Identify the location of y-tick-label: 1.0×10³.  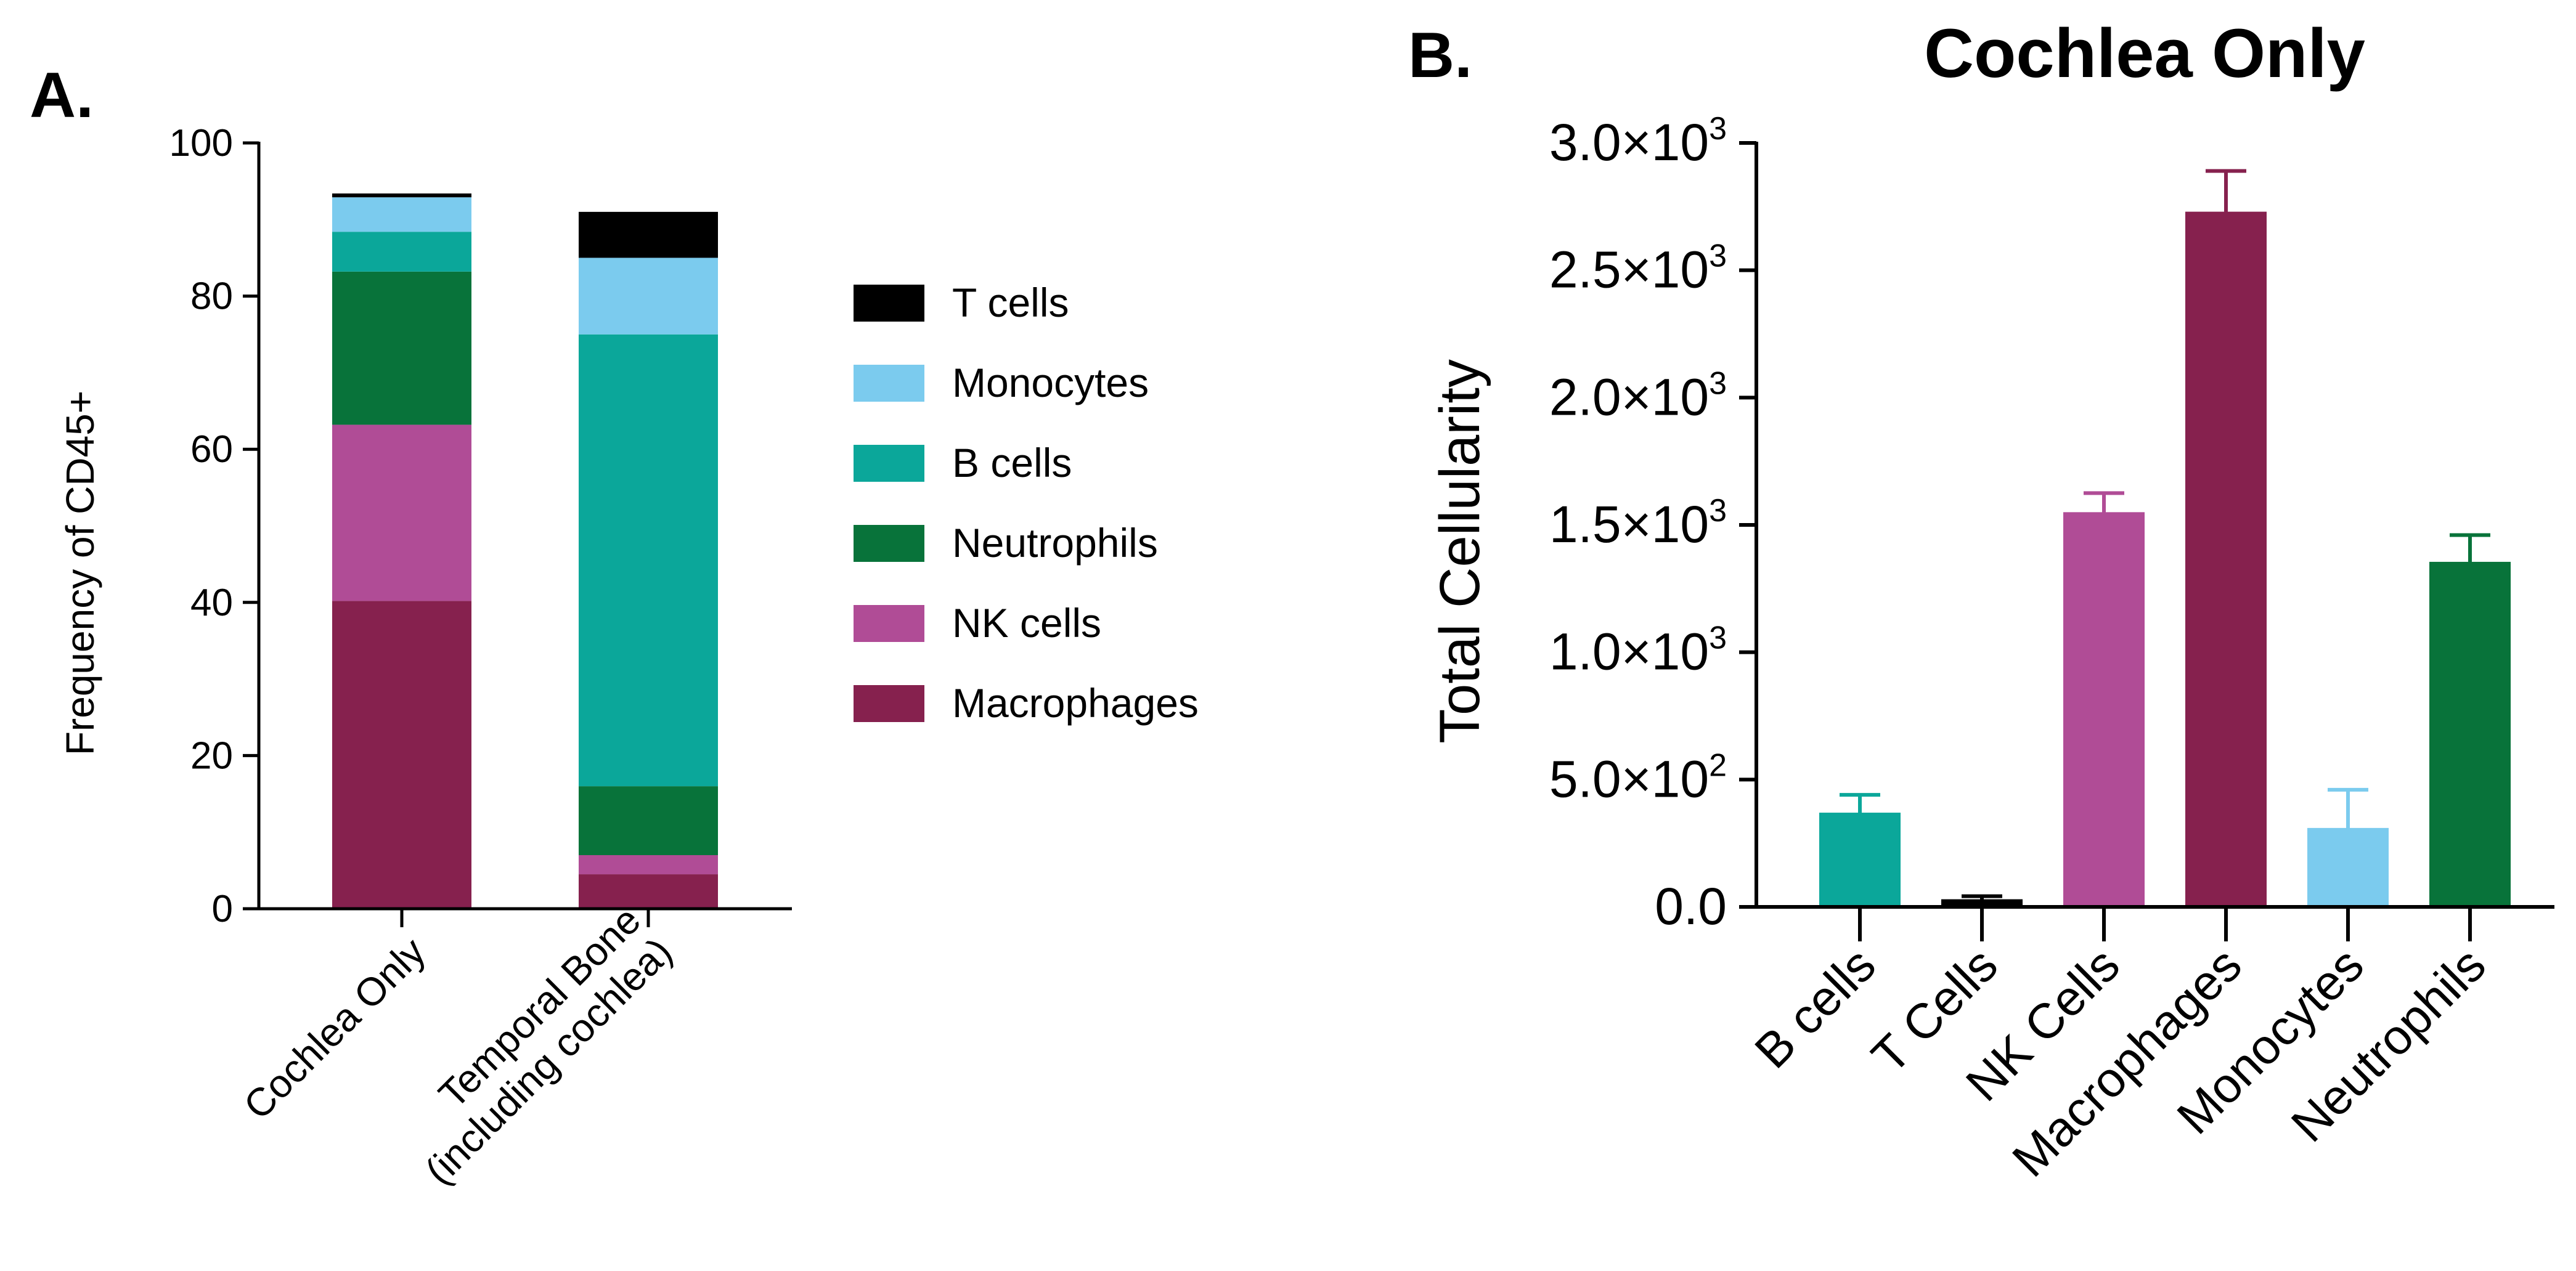
(1638, 650).